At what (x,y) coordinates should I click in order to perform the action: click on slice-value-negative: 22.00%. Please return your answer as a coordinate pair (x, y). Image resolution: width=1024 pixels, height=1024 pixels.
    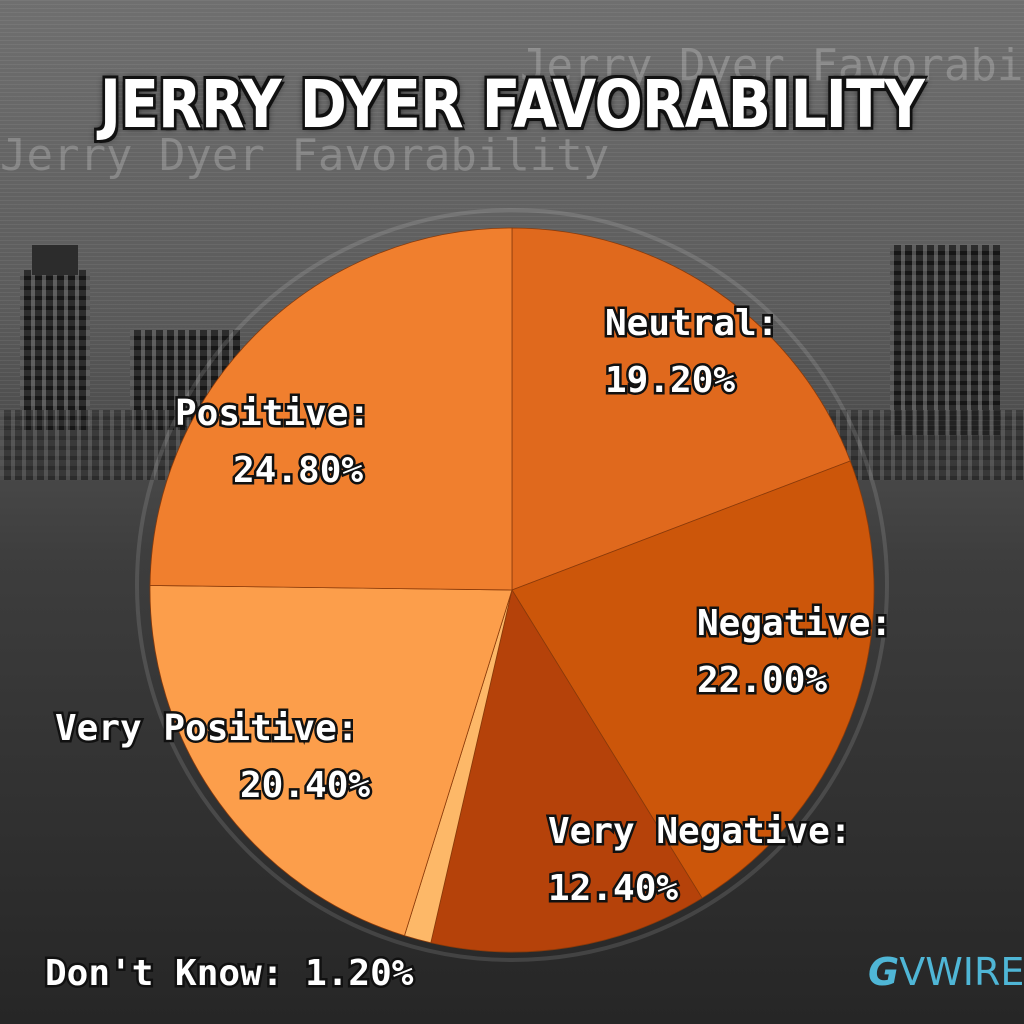
    Looking at the image, I should click on (762, 680).